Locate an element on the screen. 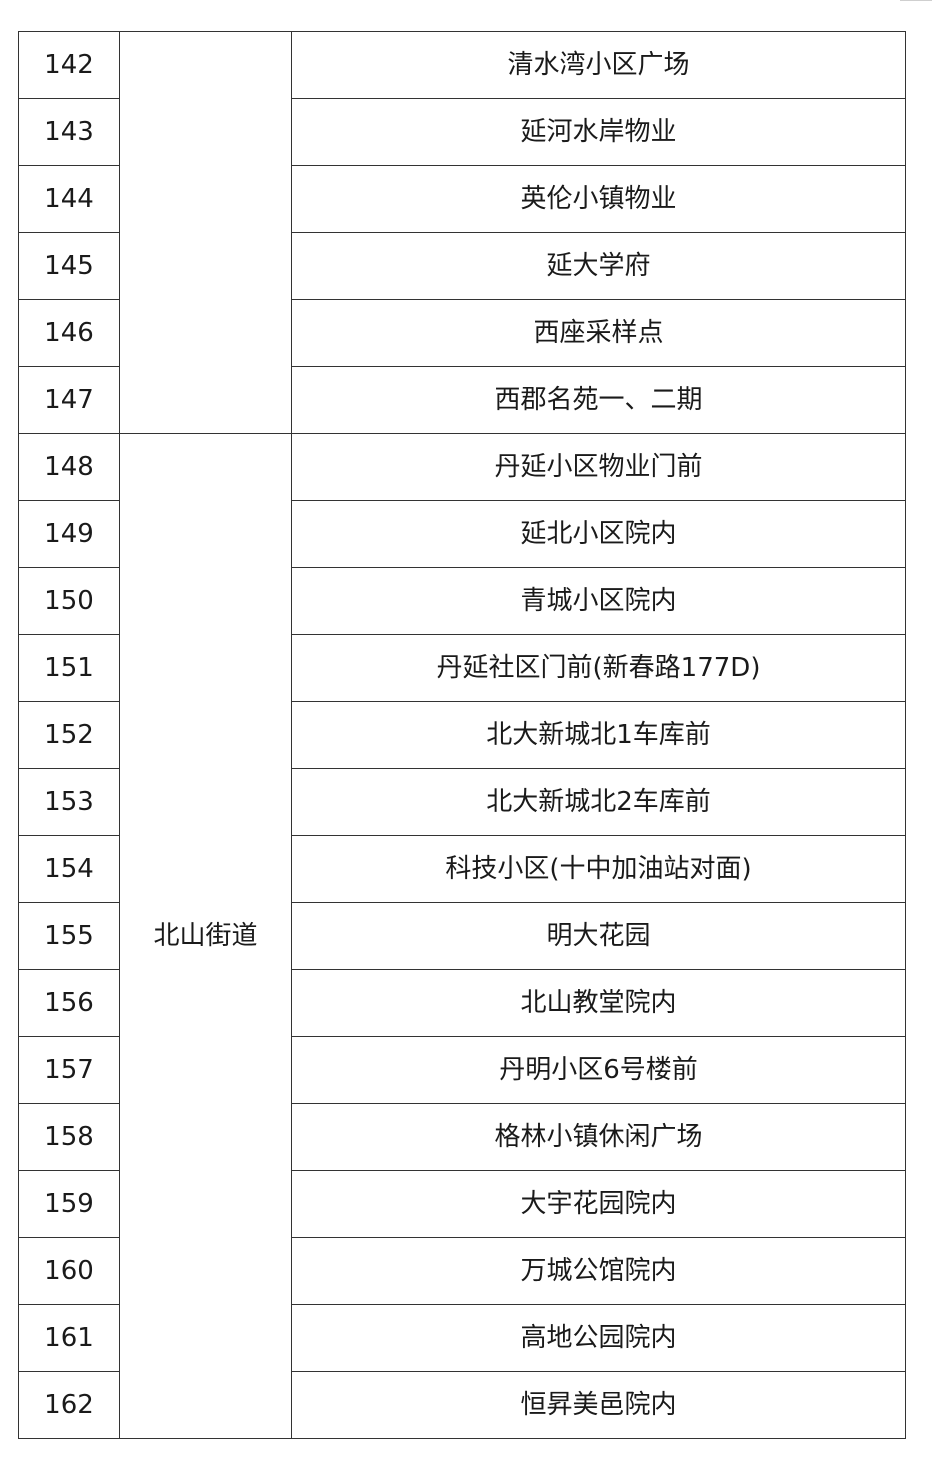 The width and height of the screenshot is (932, 1462). row-number: 145 is located at coordinates (69, 266).